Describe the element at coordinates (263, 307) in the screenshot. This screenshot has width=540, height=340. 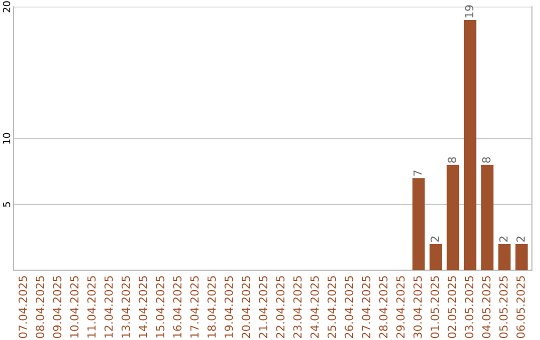
I see `x-tick-label: 21.04.2025` at that location.